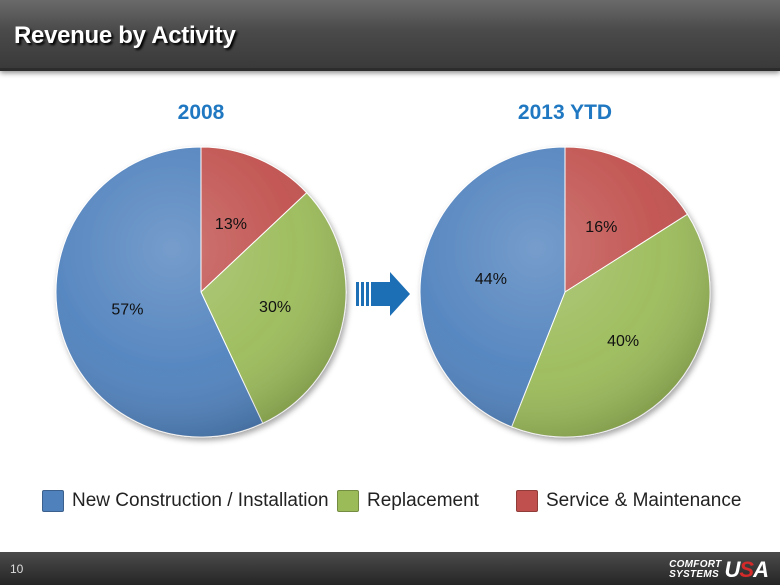  What do you see at coordinates (491, 279) in the screenshot?
I see `slice-label: 44%` at bounding box center [491, 279].